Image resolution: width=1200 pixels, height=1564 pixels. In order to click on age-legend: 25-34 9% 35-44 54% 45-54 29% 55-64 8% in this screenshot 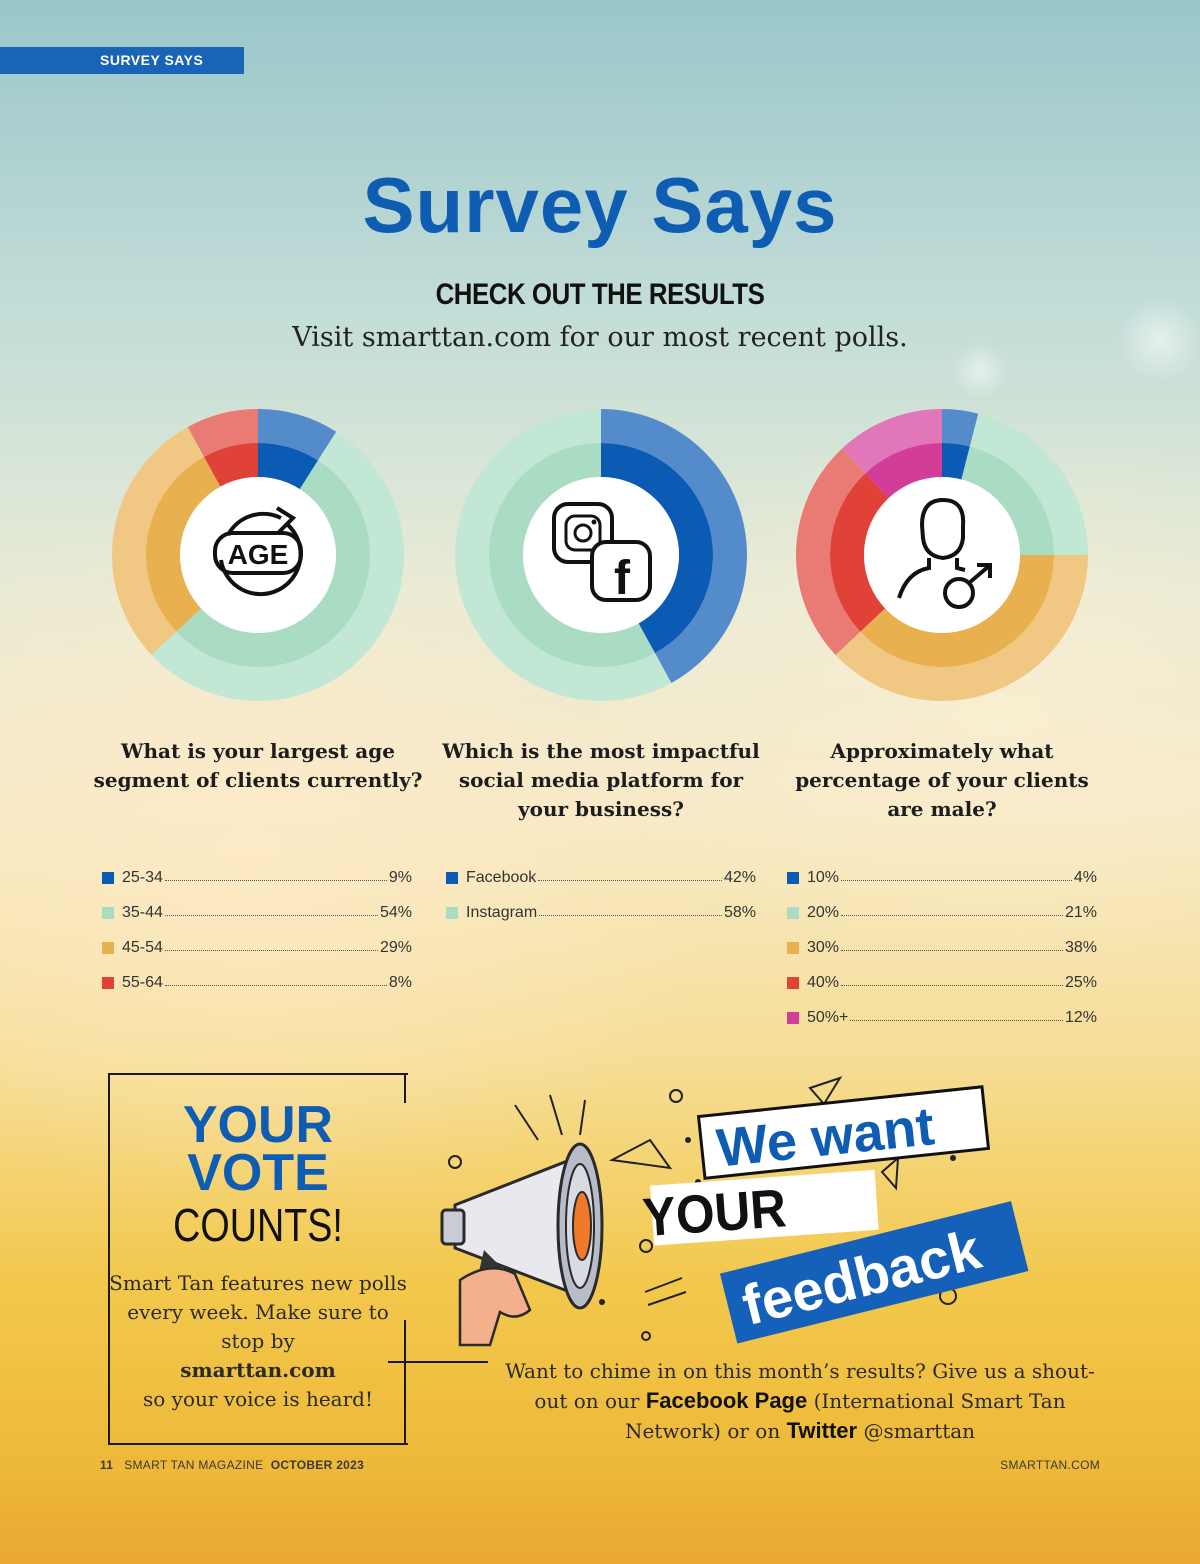, I will do `click(257, 930)`.